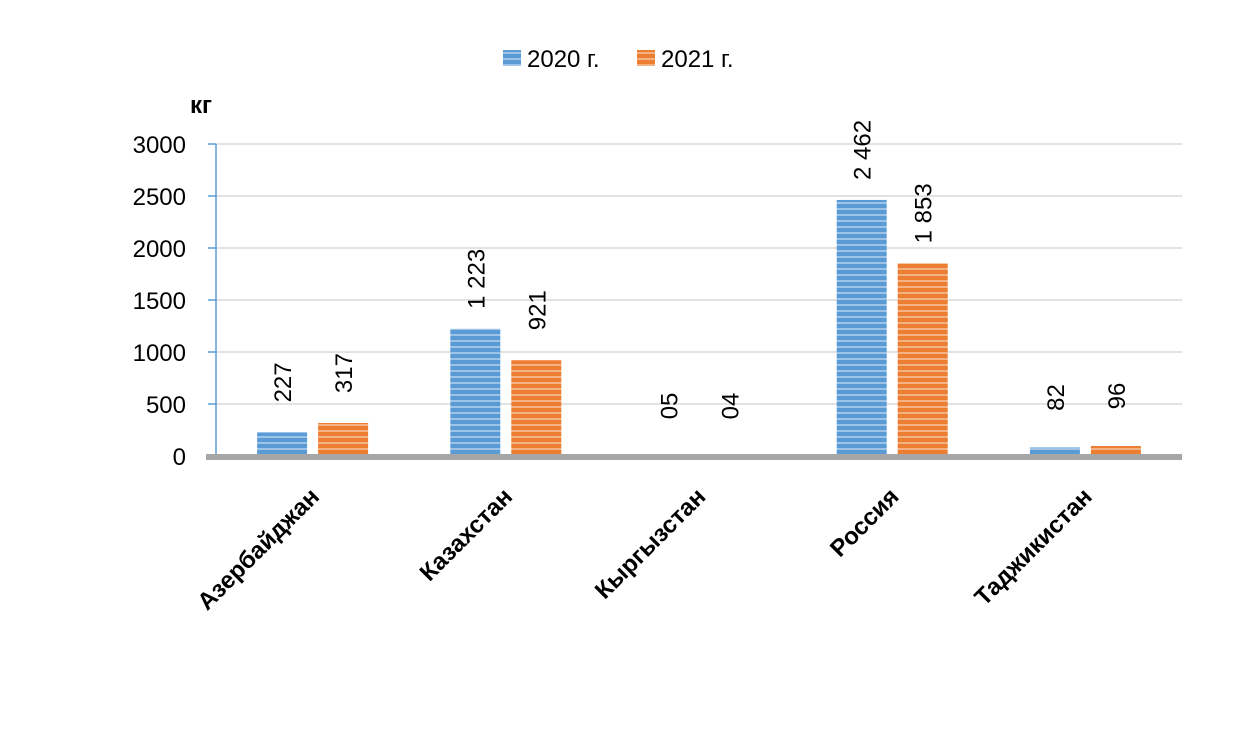  Describe the element at coordinates (159, 197) in the screenshot. I see `y-tick-label: 2500` at that location.